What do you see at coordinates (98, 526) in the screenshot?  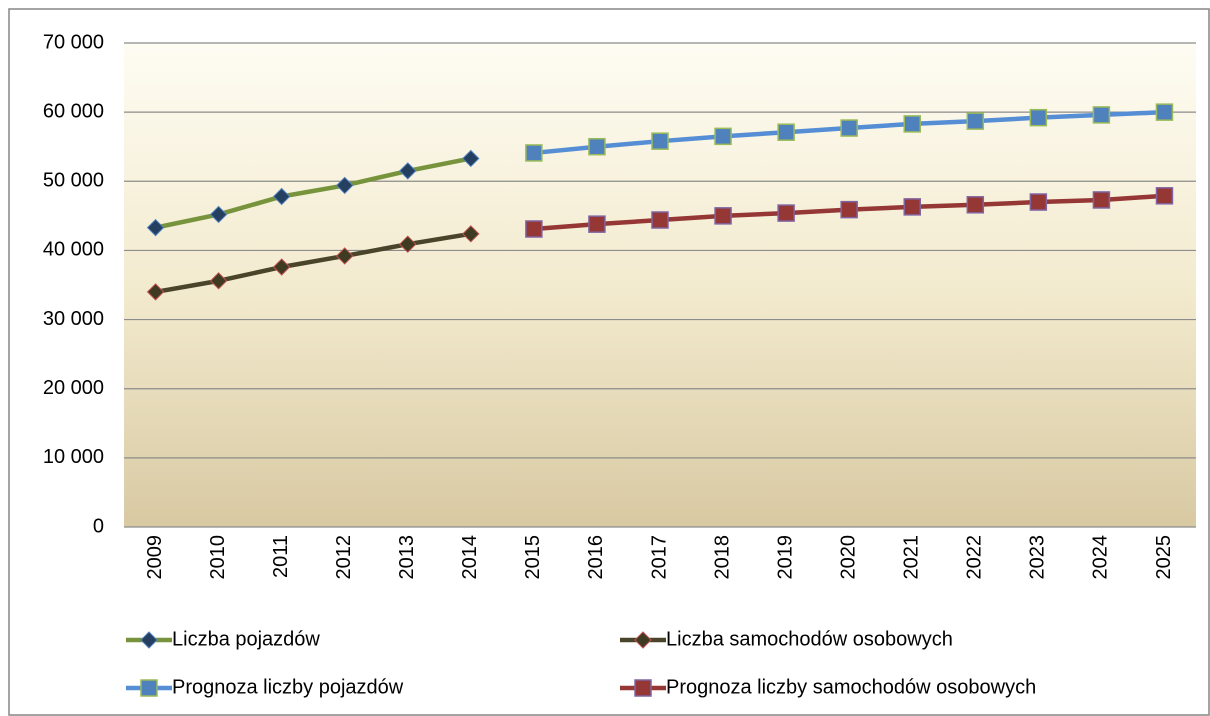 I see `y-tick-label: 0` at bounding box center [98, 526].